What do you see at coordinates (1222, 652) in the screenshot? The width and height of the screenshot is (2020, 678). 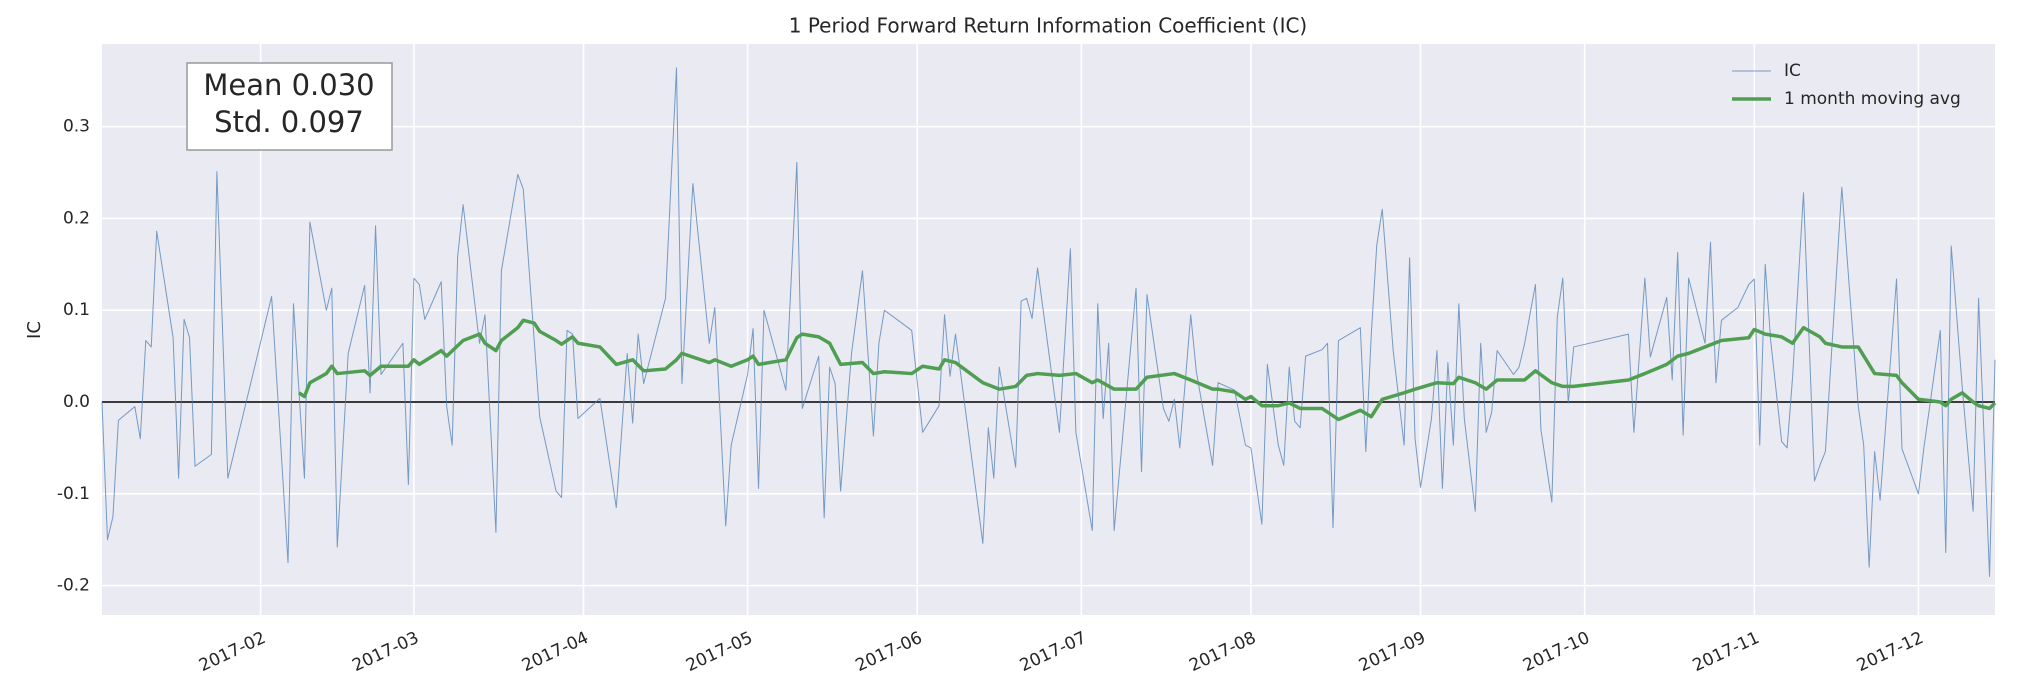 I see `x-tick-label: 2017-08` at bounding box center [1222, 652].